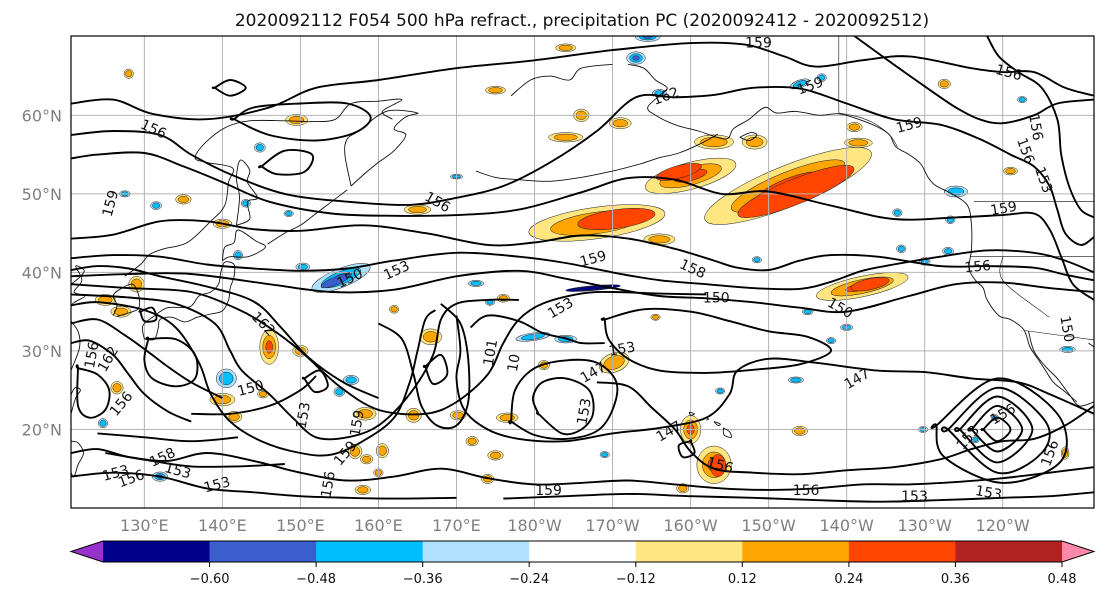 This screenshot has width=1105, height=601. What do you see at coordinates (316, 579) in the screenshot?
I see `colorbar-tick-label: −0.48` at bounding box center [316, 579].